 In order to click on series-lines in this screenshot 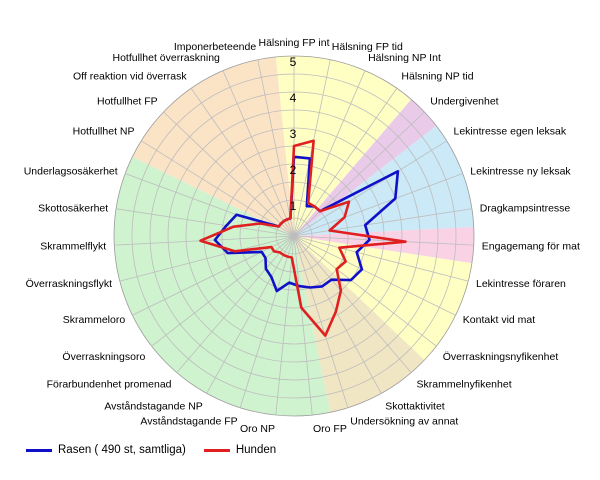, I will do `click(303, 238)`.